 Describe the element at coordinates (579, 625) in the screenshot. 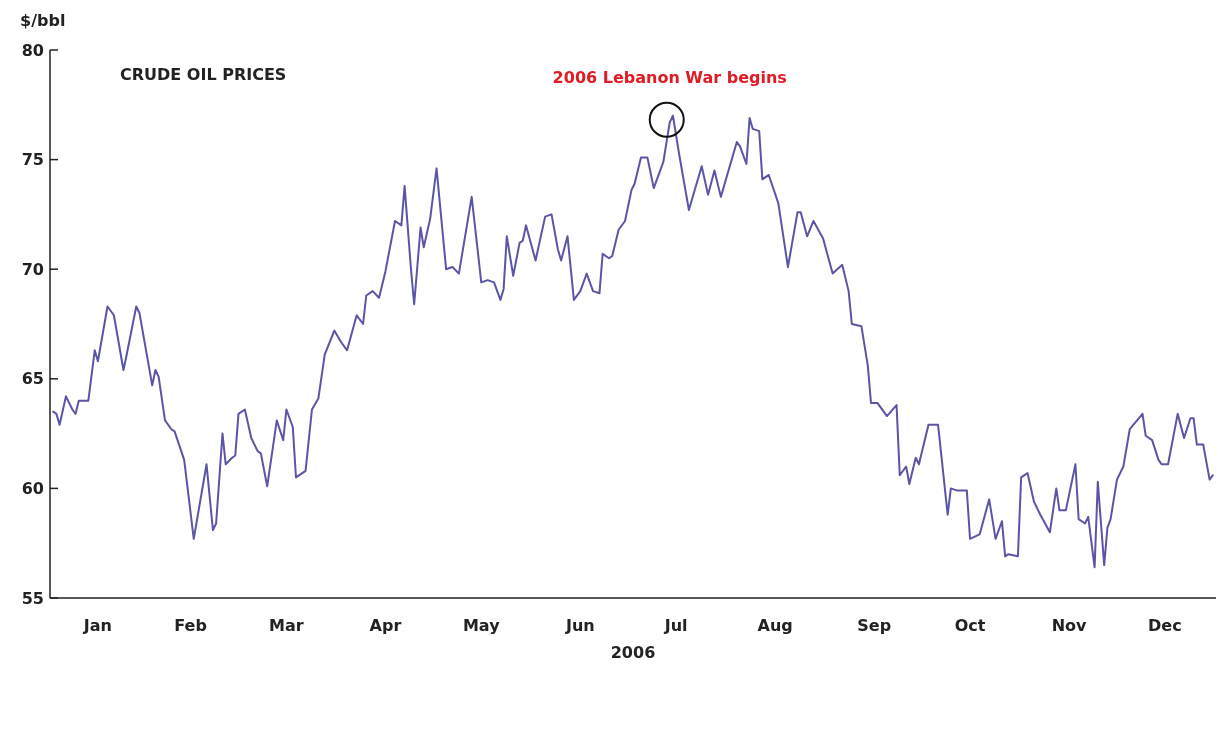

I see `x-tick-label: Jun` at that location.